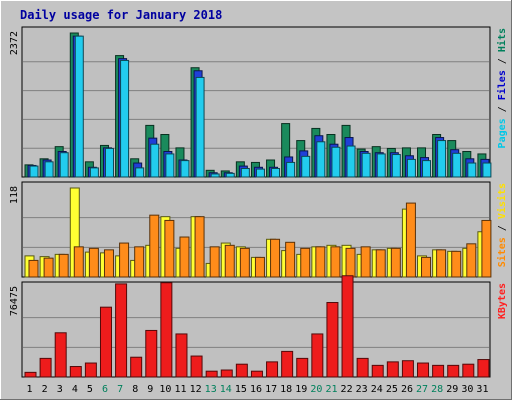 The image size is (512, 400). I want to click on legend-entry: /, so click(502, 61).